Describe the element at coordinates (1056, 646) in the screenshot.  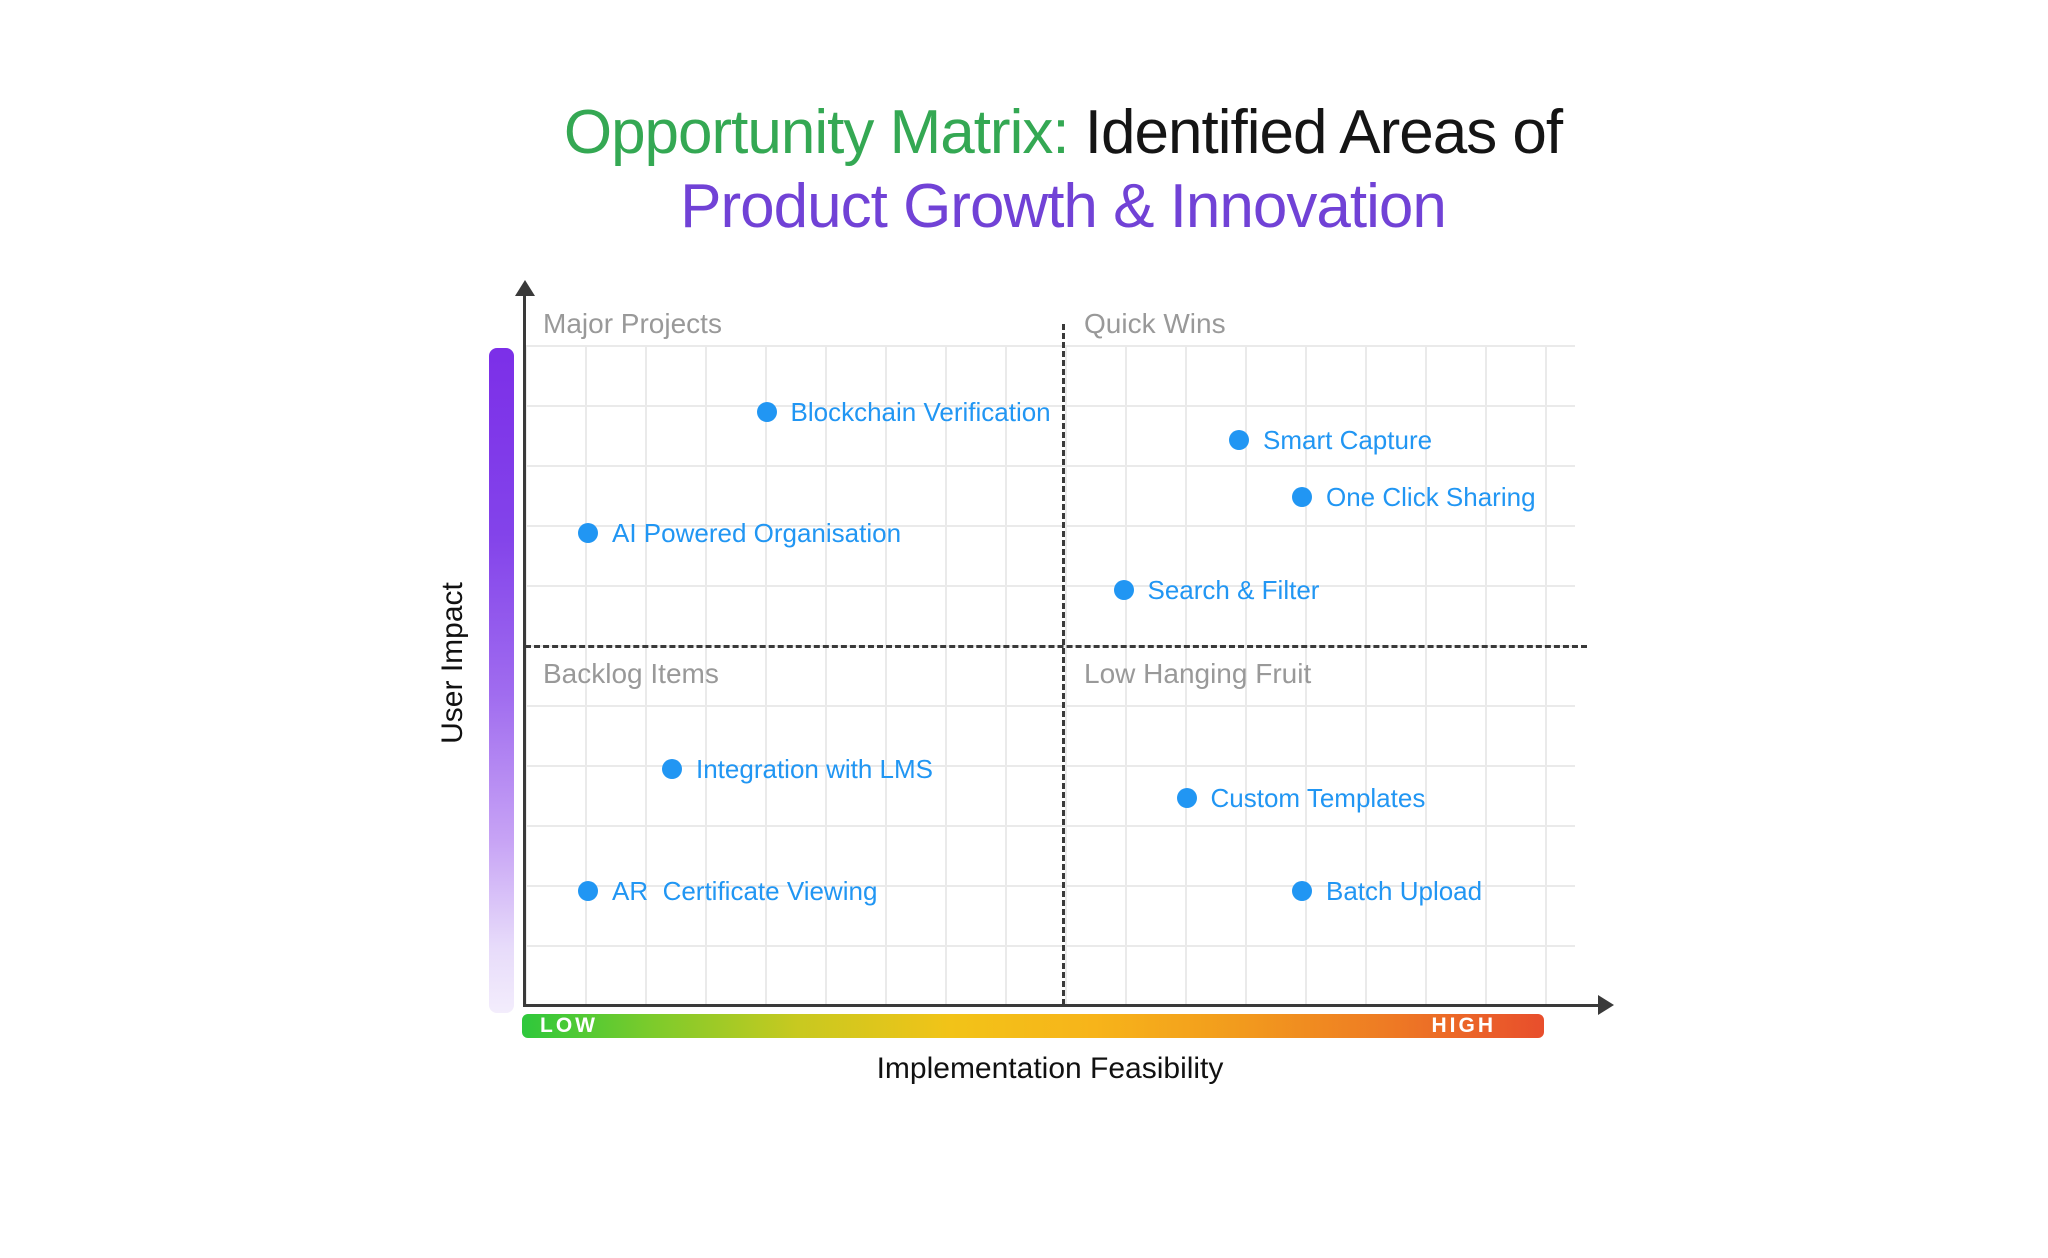
I see `quadrant-divider-horizontal` at that location.